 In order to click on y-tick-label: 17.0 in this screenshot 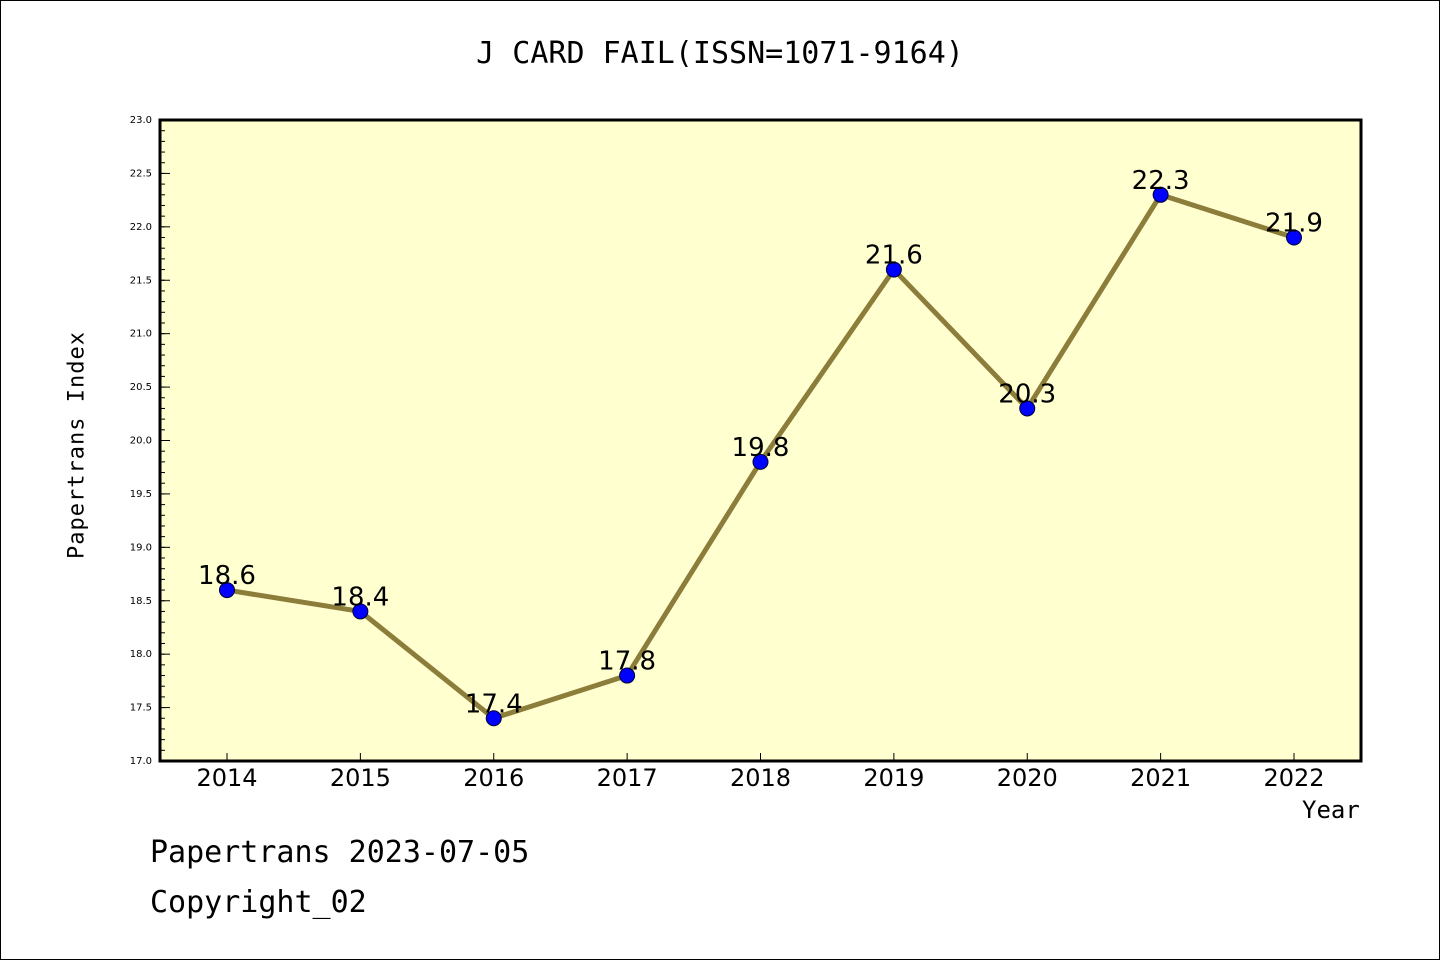, I will do `click(141, 761)`.